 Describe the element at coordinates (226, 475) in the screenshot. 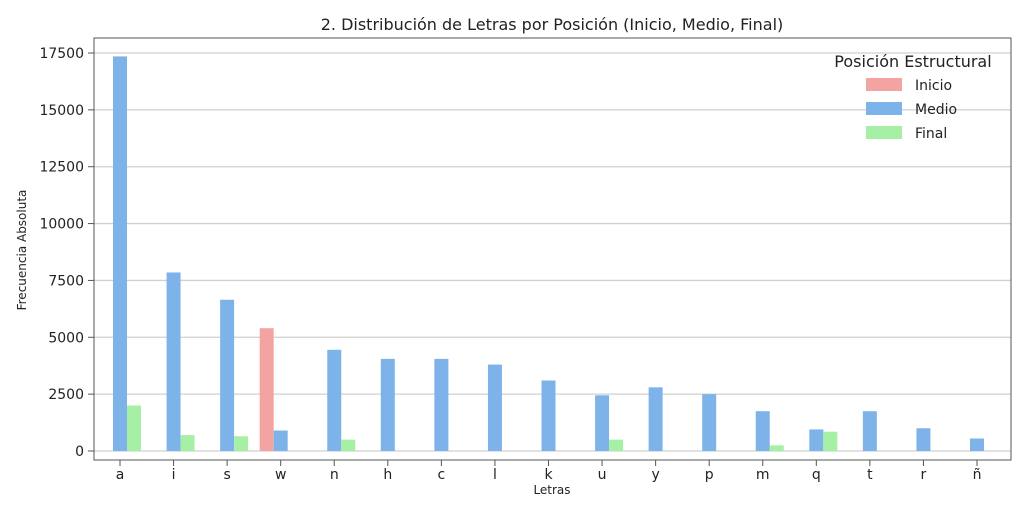

I see `x-tick-label: s` at that location.